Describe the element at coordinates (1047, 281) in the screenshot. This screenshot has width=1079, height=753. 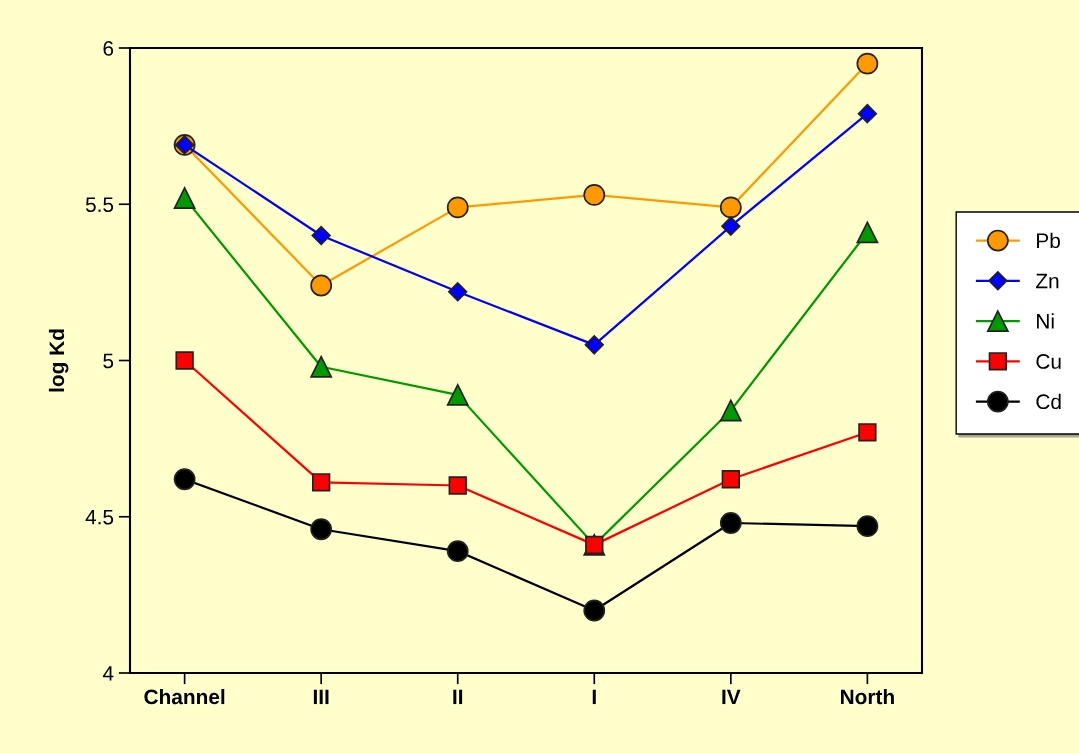
I see `legend-label: Zn` at that location.